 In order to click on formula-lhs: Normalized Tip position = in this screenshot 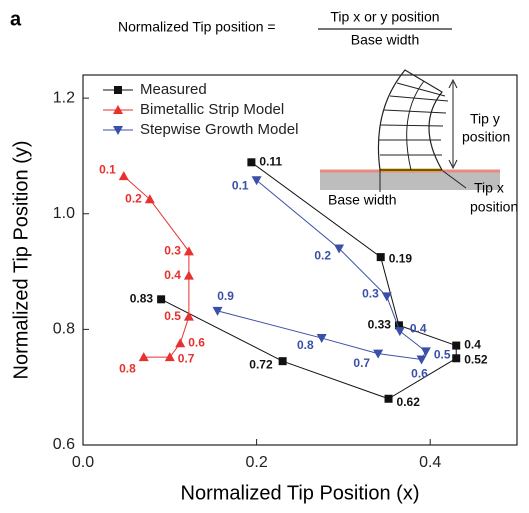, I will do `click(197, 27)`.